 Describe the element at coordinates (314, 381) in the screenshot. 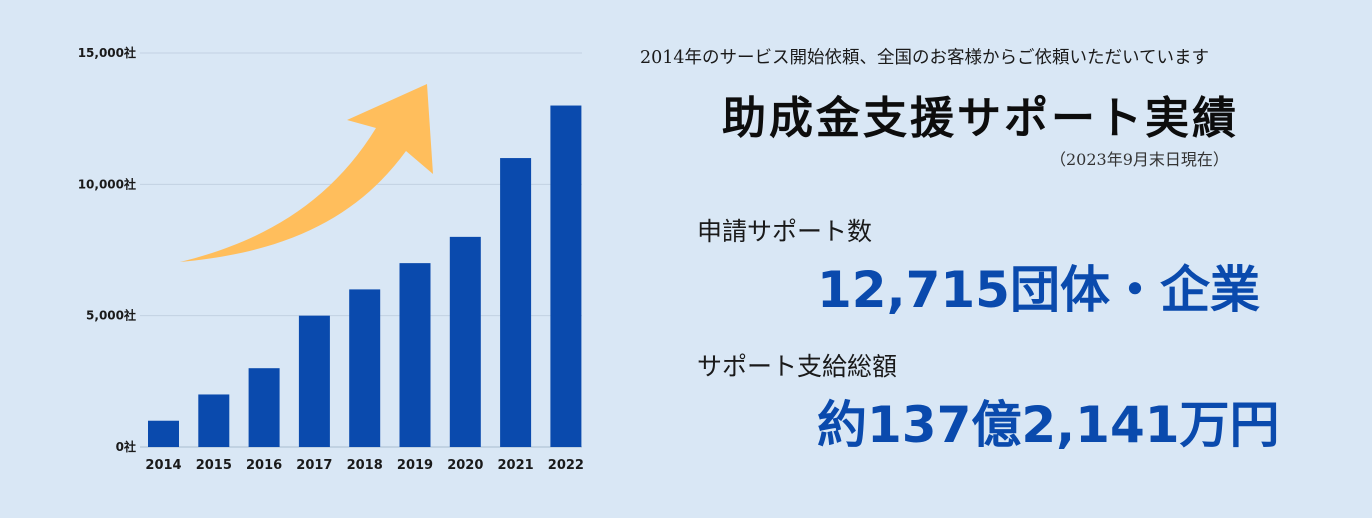

I see `bar-2017` at that location.